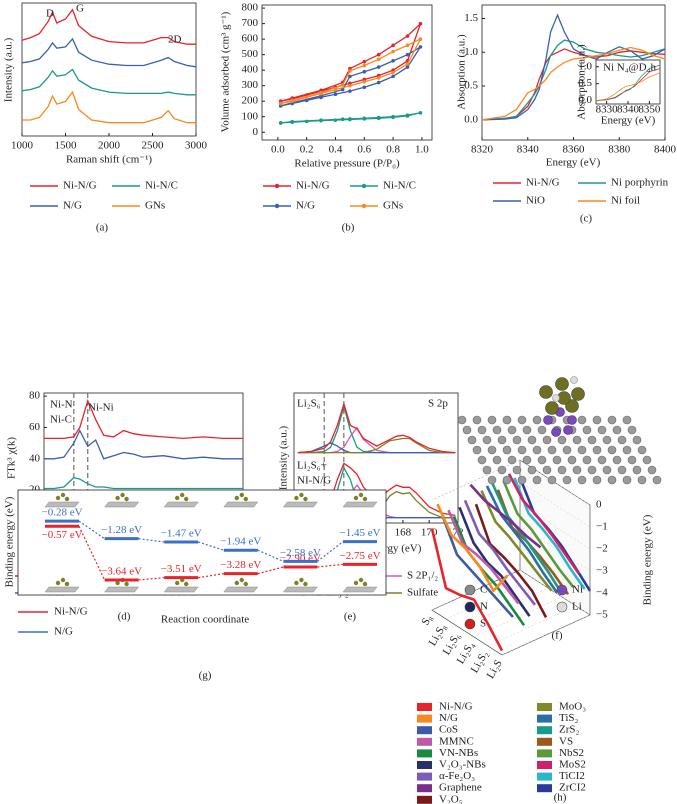 This screenshot has height=804, width=677. Describe the element at coordinates (181, 534) in the screenshot. I see `value-label: −1.47 eV` at that location.